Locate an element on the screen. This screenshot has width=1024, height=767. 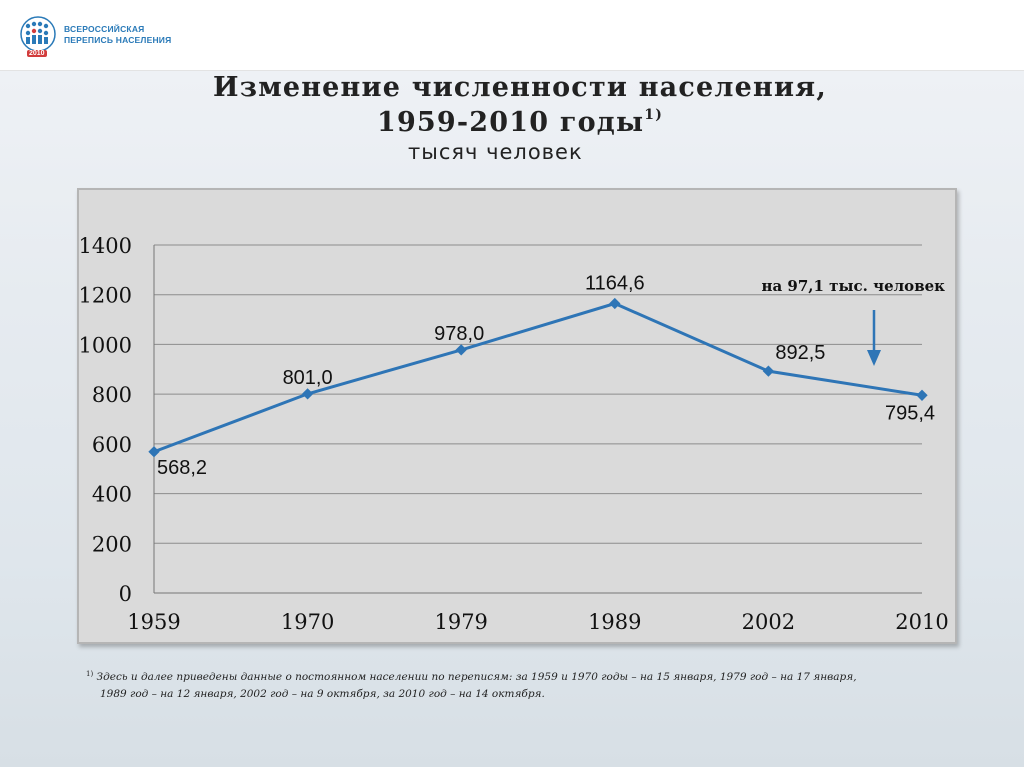
y-tick-label: 1200 is located at coordinates (105, 296).